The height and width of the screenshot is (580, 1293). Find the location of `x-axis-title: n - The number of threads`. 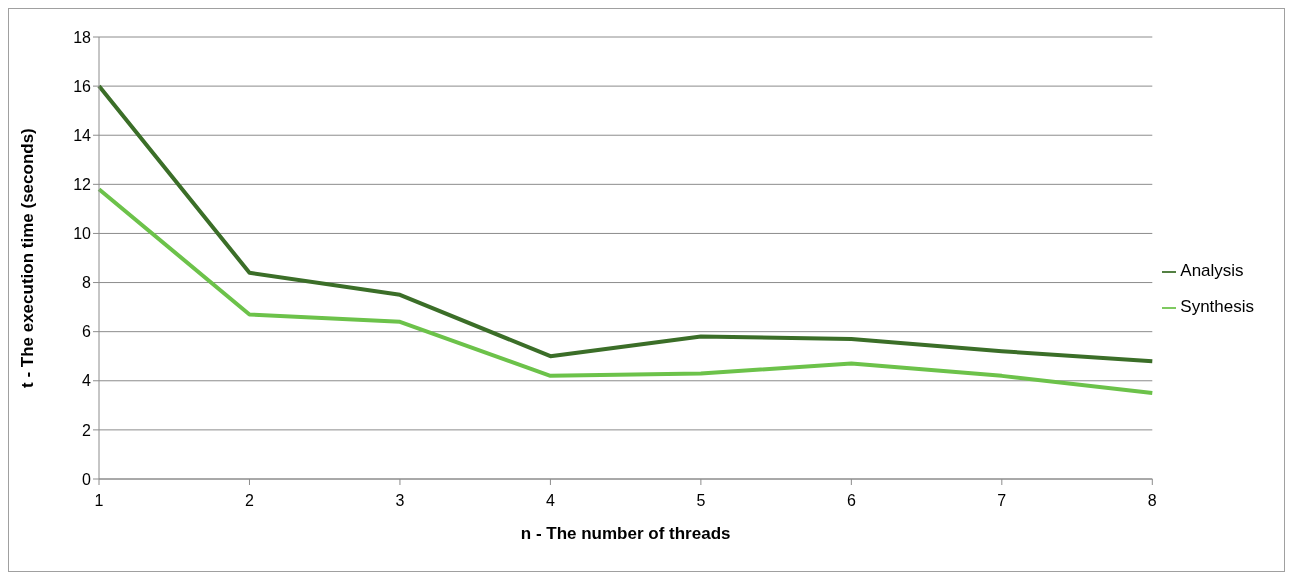

x-axis-title: n - The number of threads is located at coordinates (625, 533).